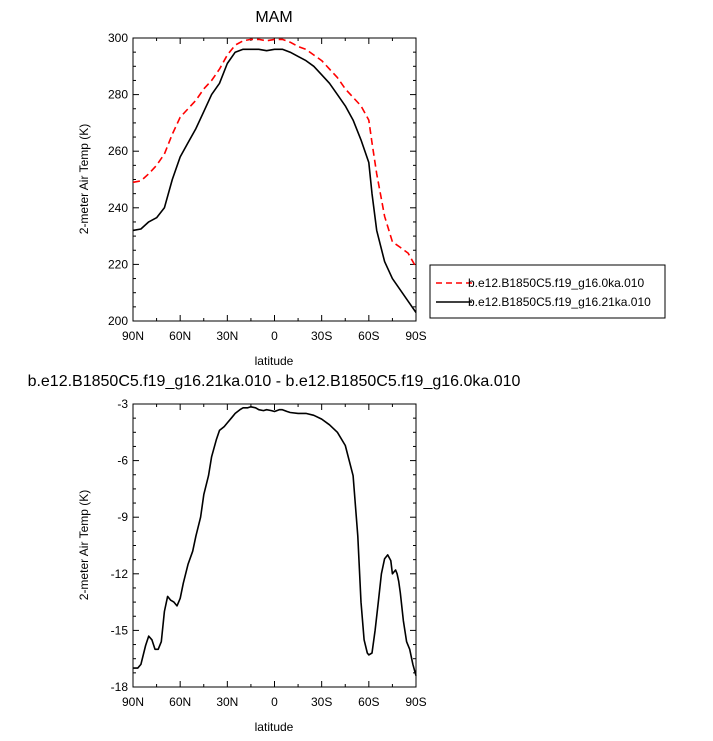 This screenshot has height=741, width=713. Describe the element at coordinates (274, 727) in the screenshot. I see `bottom-x-axis-label: latitude` at that location.